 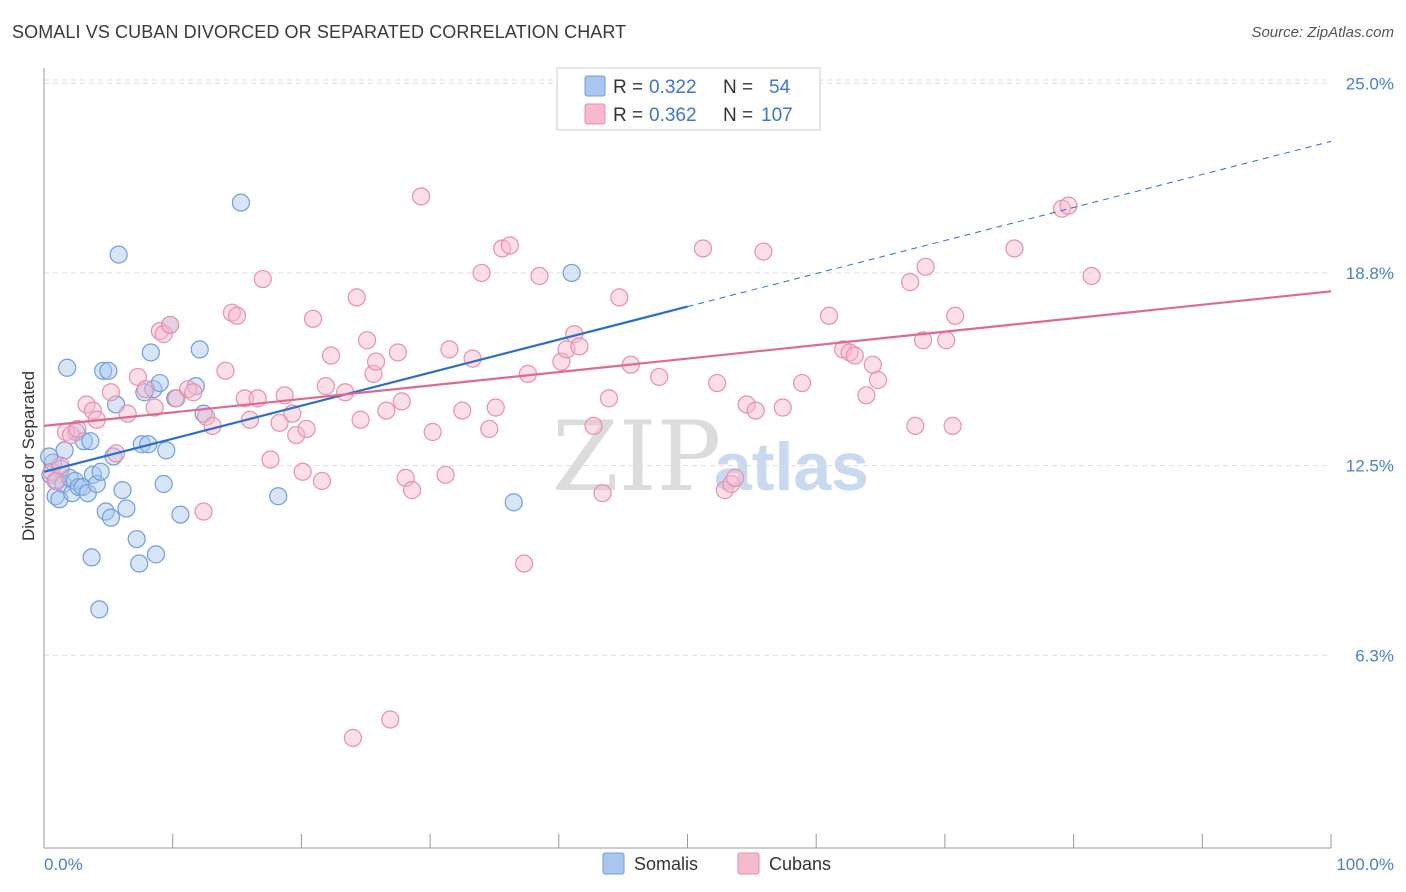 I want to click on x-tick-label-min: 0.0%, so click(x=63, y=864).